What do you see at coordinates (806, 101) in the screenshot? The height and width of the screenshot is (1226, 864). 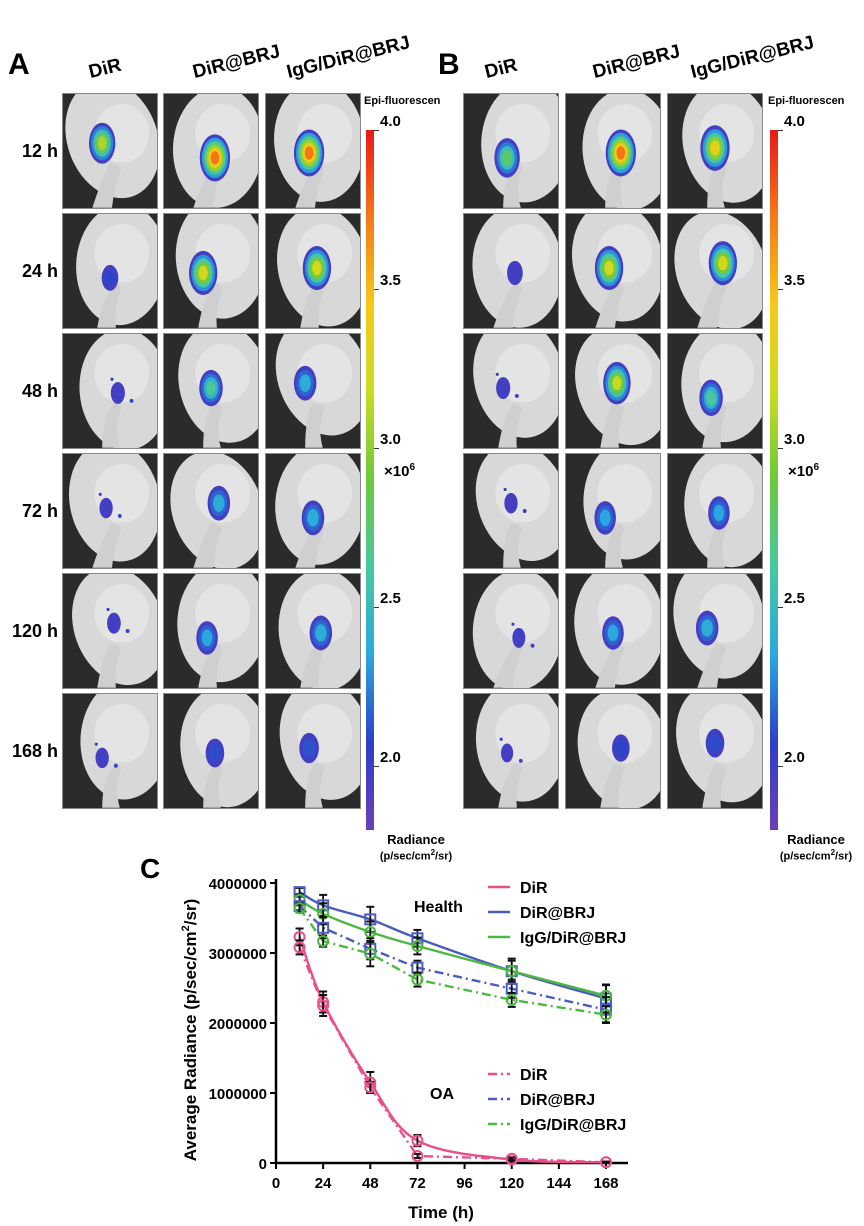 I see `colorbar-b-title: Epi-fluorescen` at bounding box center [806, 101].